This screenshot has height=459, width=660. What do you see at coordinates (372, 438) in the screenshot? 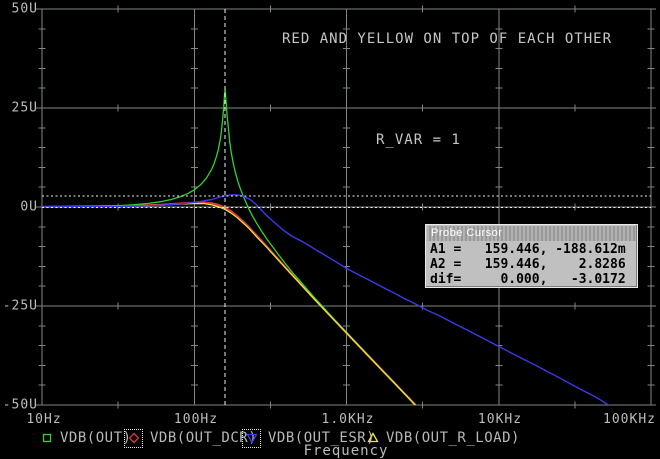
I see `trace-triangle-up-icon` at bounding box center [372, 438].